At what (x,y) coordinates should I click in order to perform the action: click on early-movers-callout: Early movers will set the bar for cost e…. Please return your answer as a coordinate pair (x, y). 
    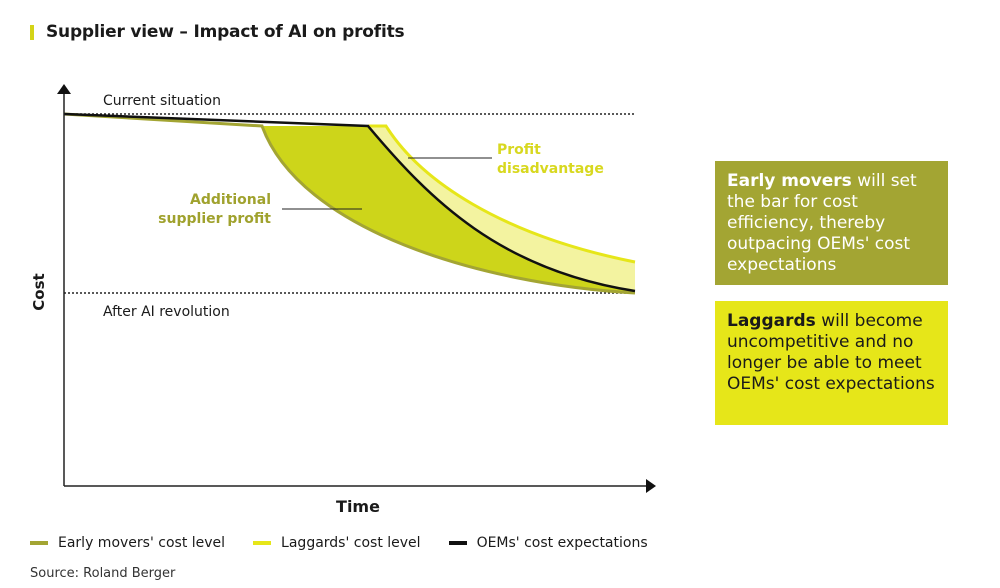
    Looking at the image, I should click on (831, 223).